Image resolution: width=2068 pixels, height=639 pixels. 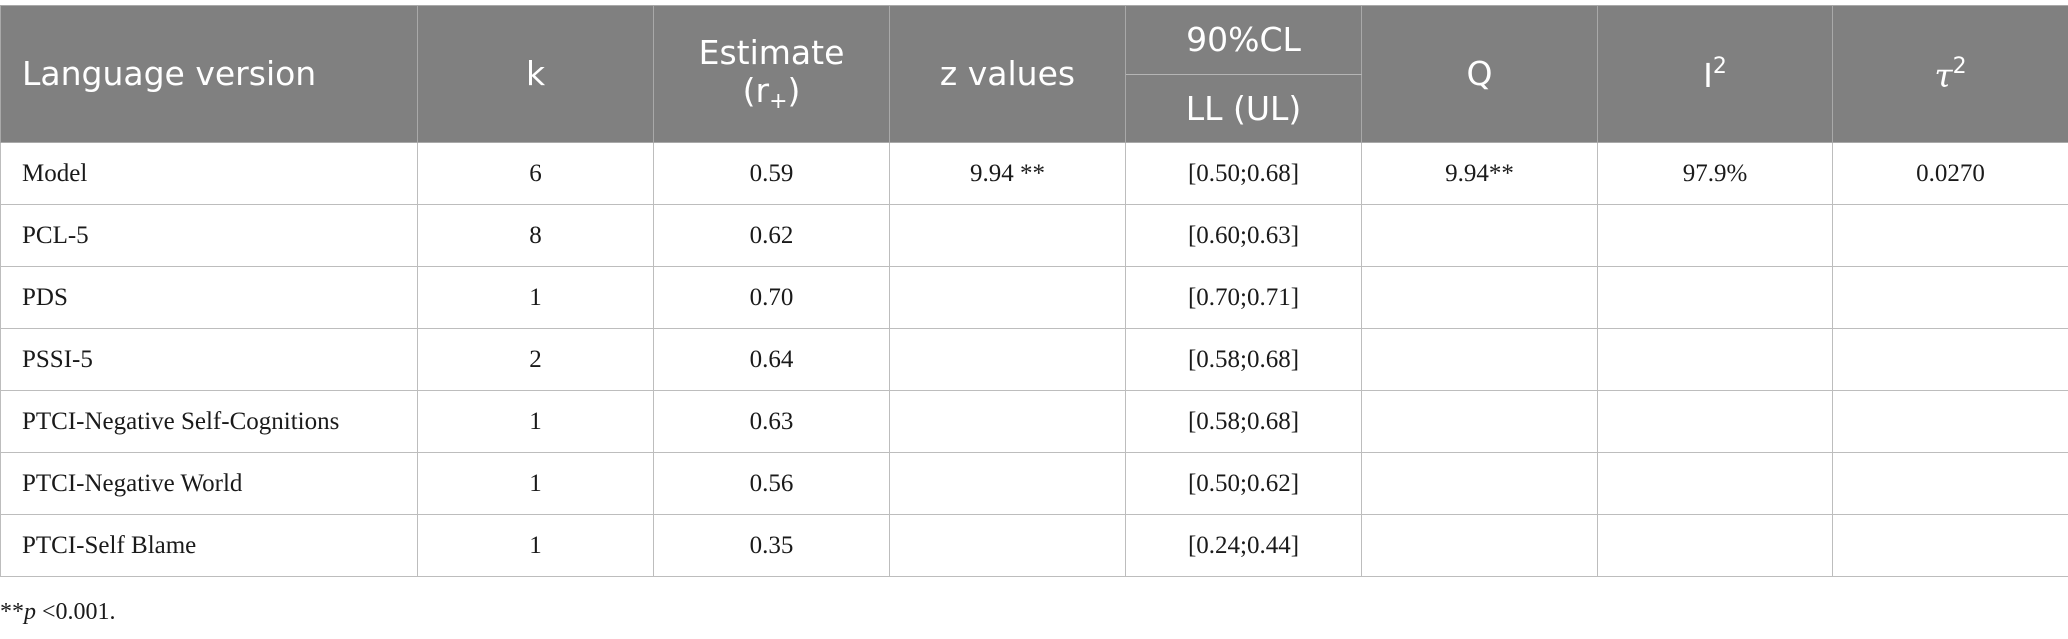 What do you see at coordinates (771, 545) in the screenshot?
I see `cell-estimate: 0.35` at bounding box center [771, 545].